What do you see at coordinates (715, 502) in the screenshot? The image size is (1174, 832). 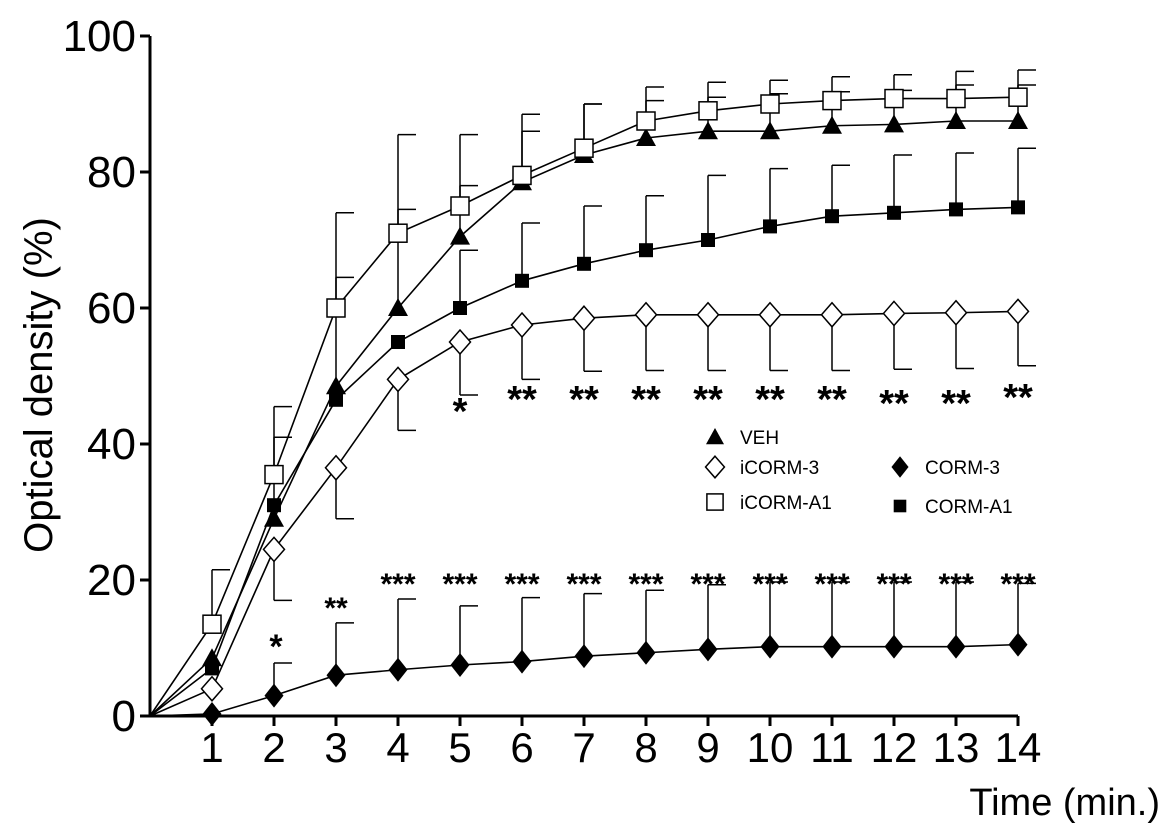 I see `legend-marker-square-open` at bounding box center [715, 502].